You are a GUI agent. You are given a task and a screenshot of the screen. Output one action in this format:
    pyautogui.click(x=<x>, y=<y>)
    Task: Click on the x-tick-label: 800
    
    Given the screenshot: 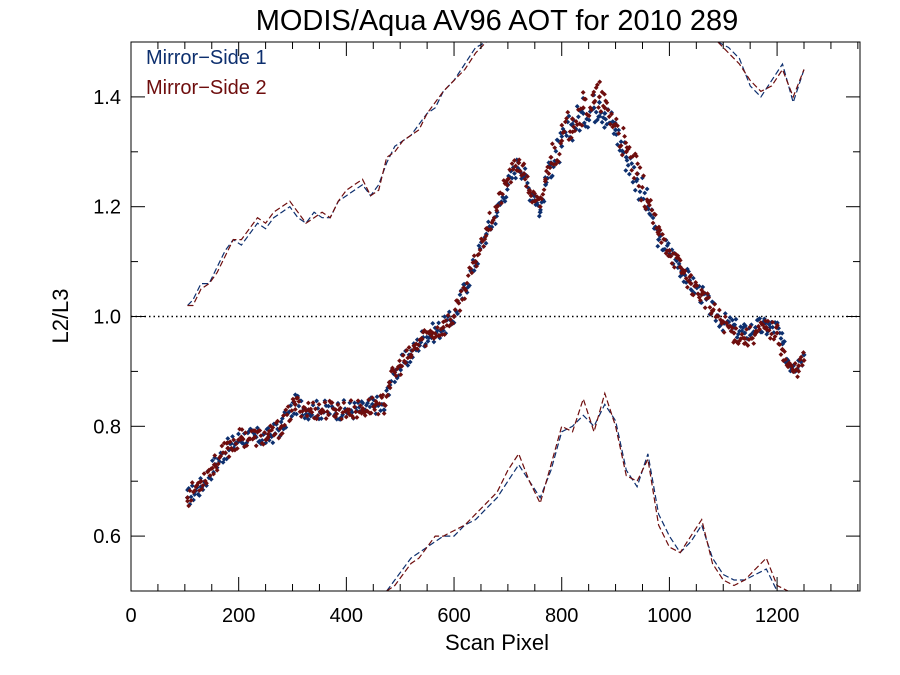 What is the action you would take?
    pyautogui.click(x=561, y=616)
    